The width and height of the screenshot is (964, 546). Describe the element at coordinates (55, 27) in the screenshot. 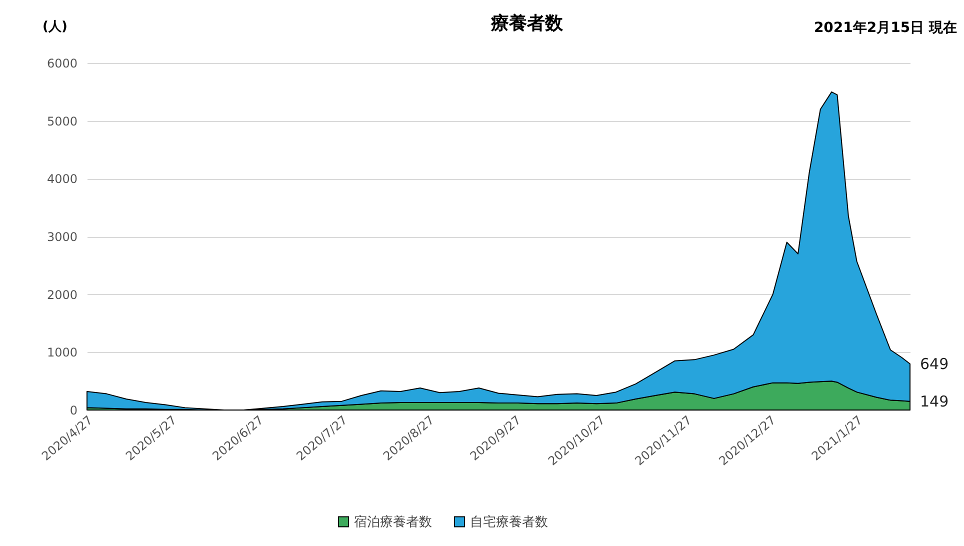

I see `y-axis-title: (人)` at that location.